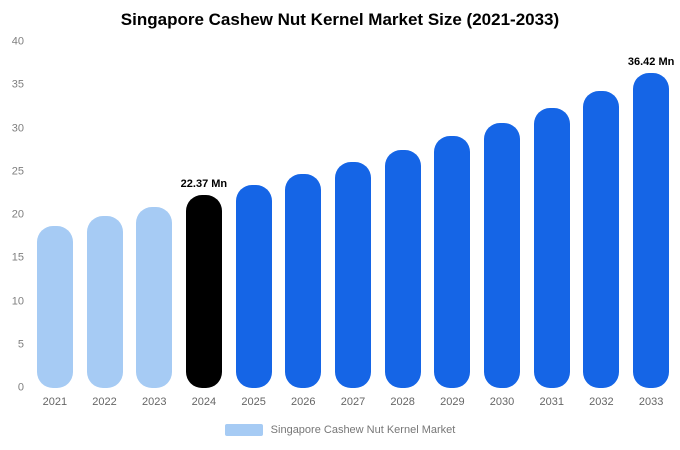  I want to click on bar-2031, so click(551, 247).